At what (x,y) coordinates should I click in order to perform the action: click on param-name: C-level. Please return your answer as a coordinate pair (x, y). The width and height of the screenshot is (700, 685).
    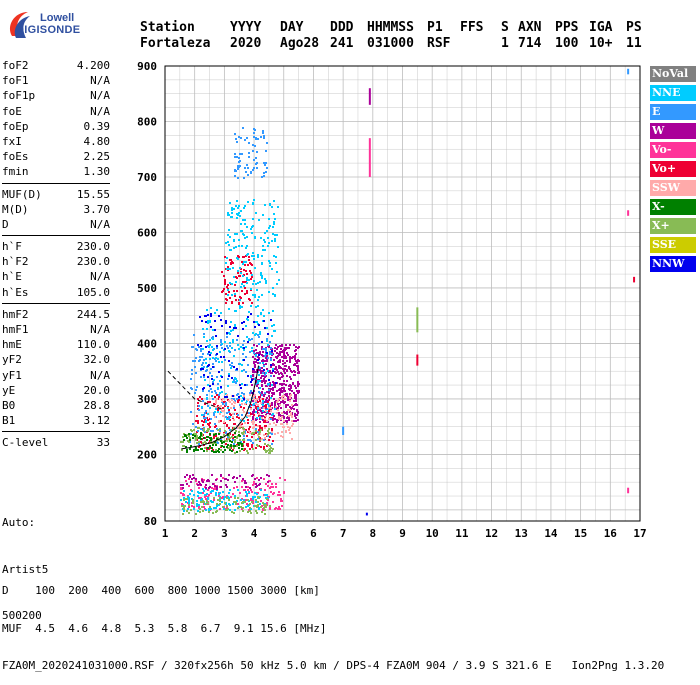
    Looking at the image, I should click on (25, 443).